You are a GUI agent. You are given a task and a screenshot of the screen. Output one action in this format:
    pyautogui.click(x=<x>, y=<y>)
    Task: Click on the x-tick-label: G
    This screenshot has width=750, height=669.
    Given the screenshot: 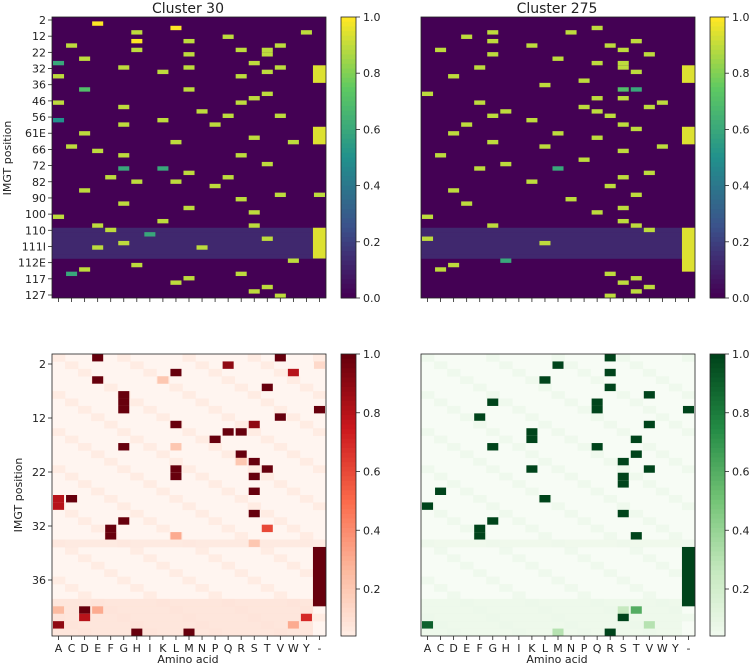 What is the action you would take?
    pyautogui.click(x=123, y=648)
    